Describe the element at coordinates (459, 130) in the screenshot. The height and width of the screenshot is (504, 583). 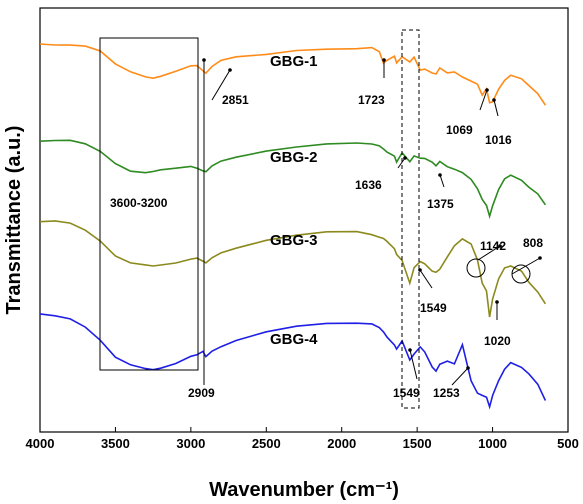
I see `annotation-label: 1069` at that location.